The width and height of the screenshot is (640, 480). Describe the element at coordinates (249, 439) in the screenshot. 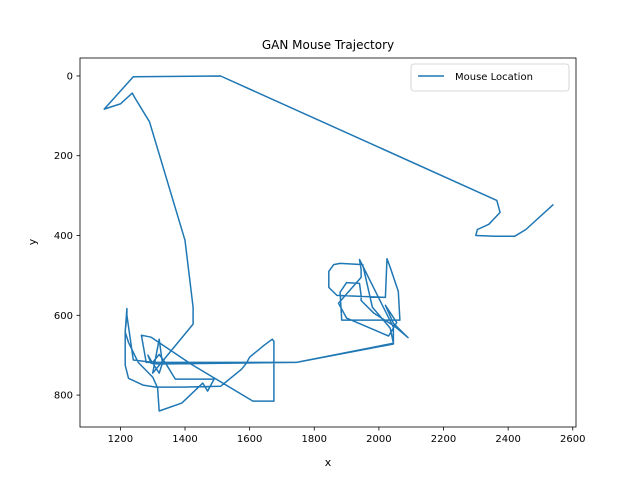

I see `x-tick-label: 1600` at that location.